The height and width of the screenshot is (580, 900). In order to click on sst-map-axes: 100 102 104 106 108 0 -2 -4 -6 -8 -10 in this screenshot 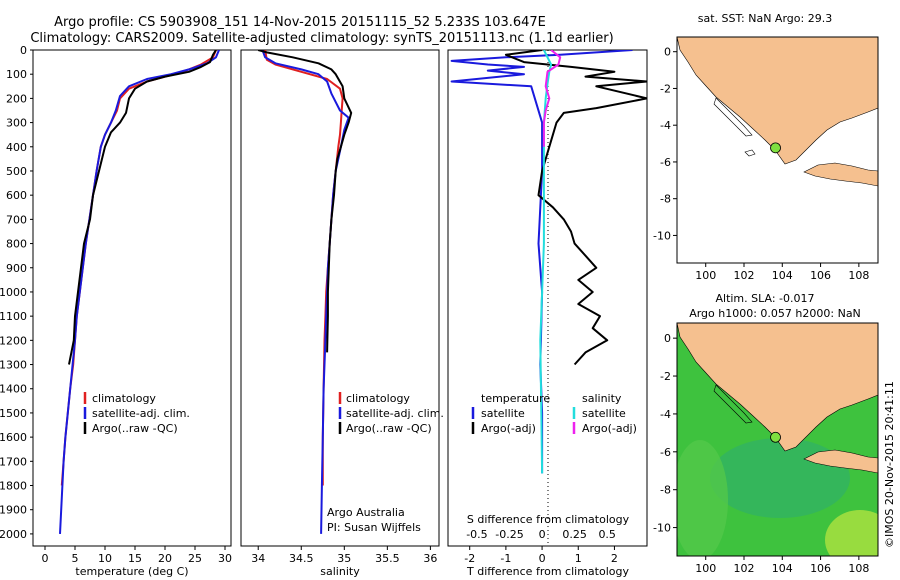, I will do `click(761, 164)`.